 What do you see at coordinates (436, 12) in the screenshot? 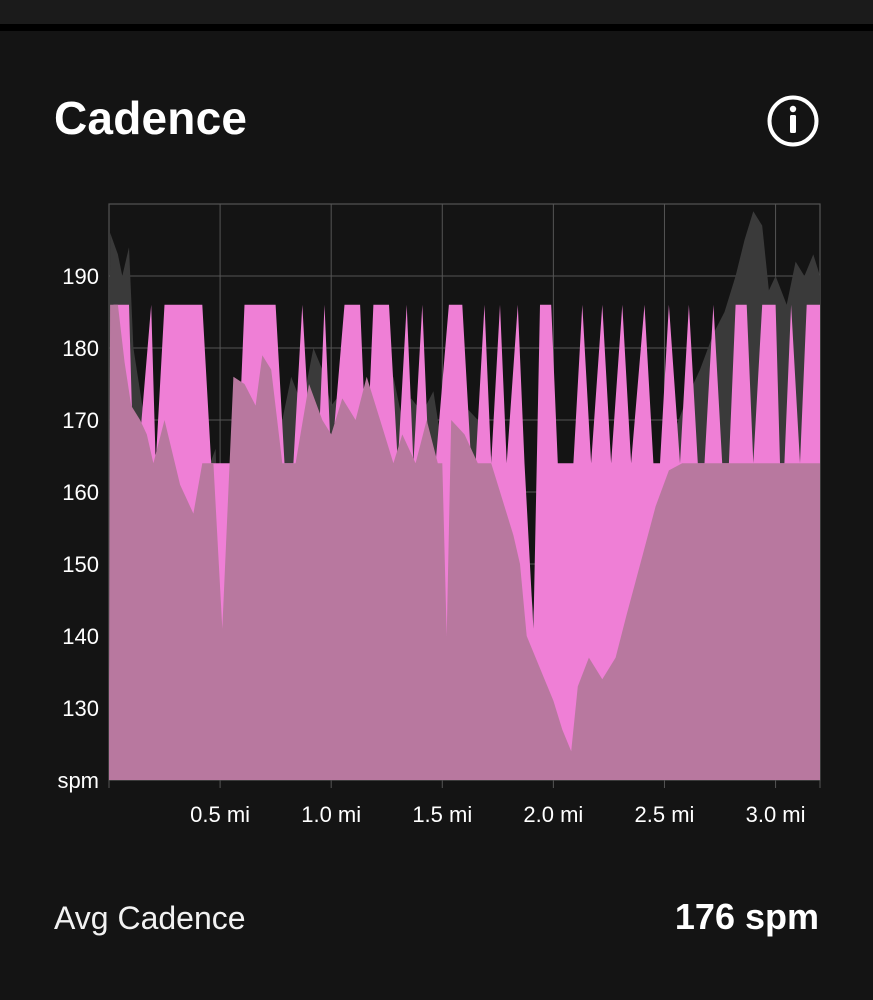
I see `status-bar` at bounding box center [436, 12].